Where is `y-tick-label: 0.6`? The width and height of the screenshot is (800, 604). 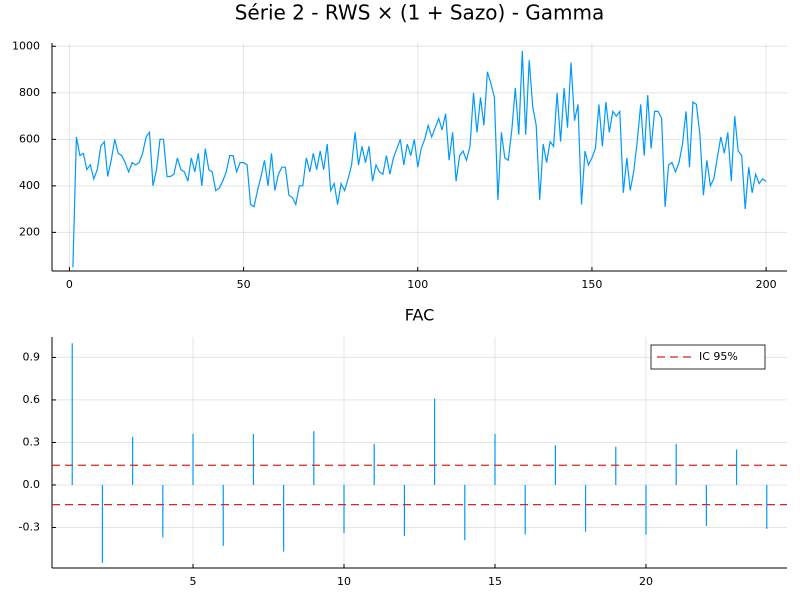
y-tick-label: 0.6 is located at coordinates (32, 399).